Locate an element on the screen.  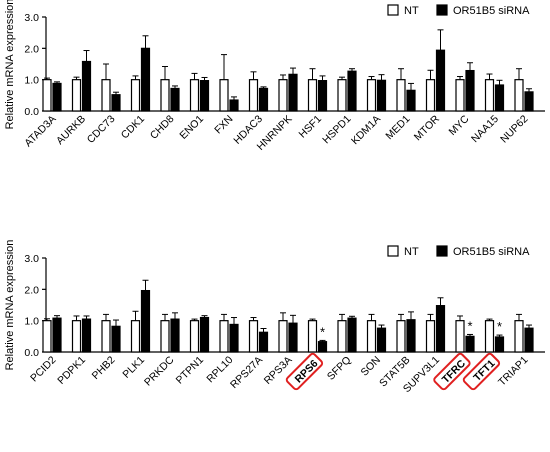
x-tick-label: MED1 is located at coordinates (397, 127).